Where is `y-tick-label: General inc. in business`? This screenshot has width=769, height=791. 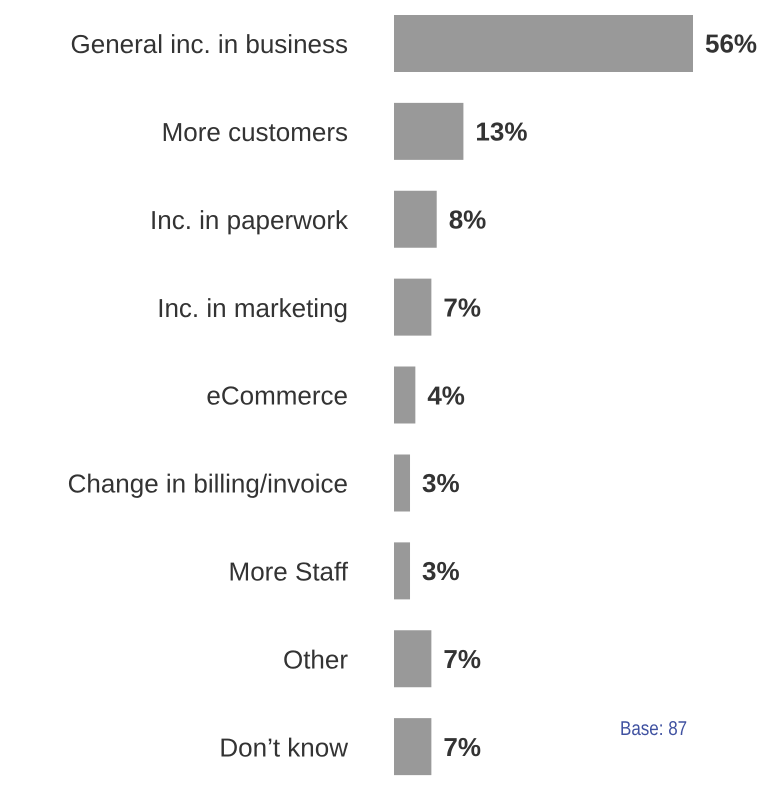 y-tick-label: General inc. in business is located at coordinates (209, 44).